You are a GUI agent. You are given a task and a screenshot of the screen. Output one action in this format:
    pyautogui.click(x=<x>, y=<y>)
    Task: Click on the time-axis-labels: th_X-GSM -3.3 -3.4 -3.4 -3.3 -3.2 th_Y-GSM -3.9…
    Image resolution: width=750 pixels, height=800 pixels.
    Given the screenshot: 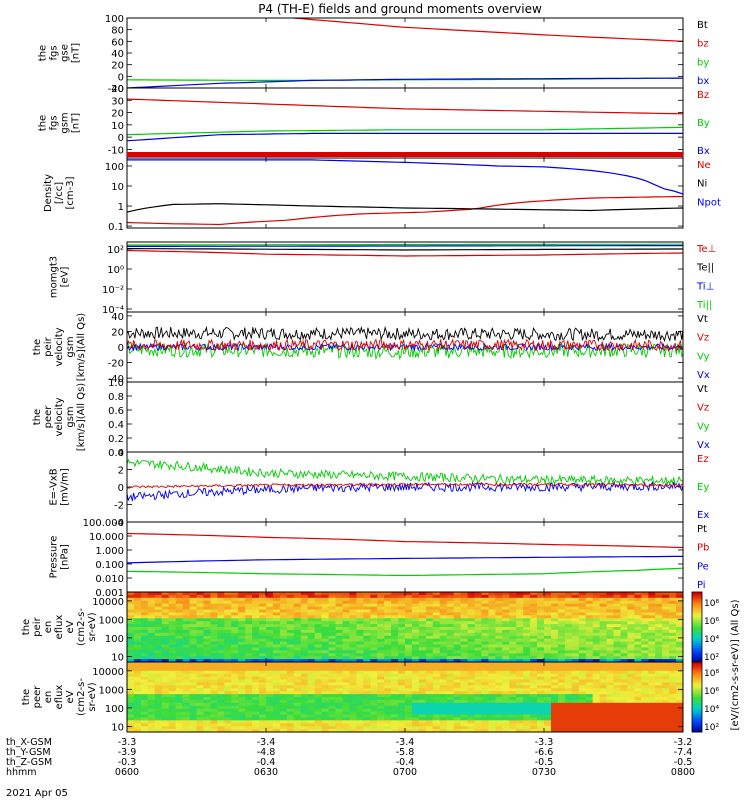 What is the action you would take?
    pyautogui.click(x=350, y=757)
    